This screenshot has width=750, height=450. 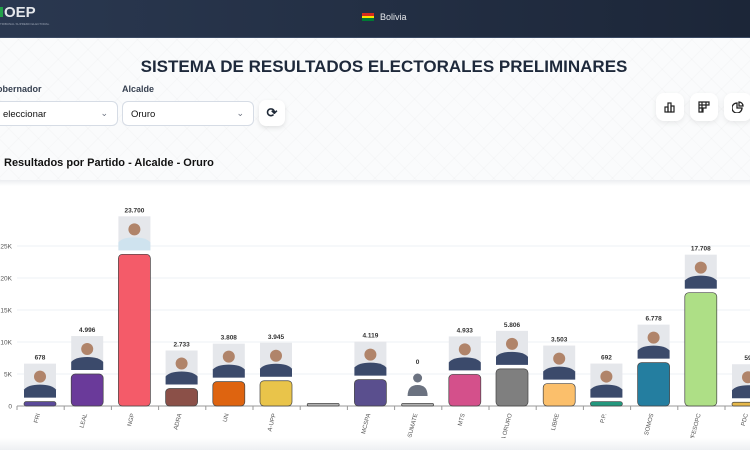 I want to click on bar-MTS, so click(x=465, y=390).